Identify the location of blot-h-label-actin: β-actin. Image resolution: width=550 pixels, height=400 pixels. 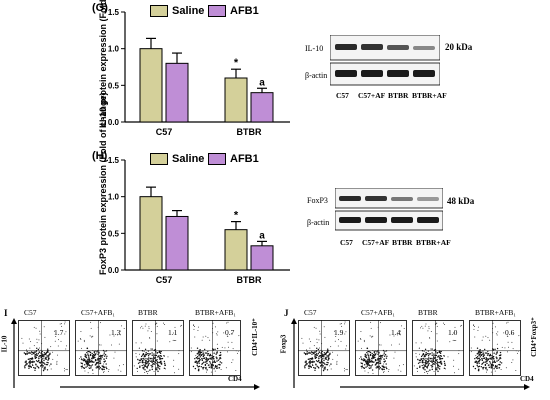
(318, 222).